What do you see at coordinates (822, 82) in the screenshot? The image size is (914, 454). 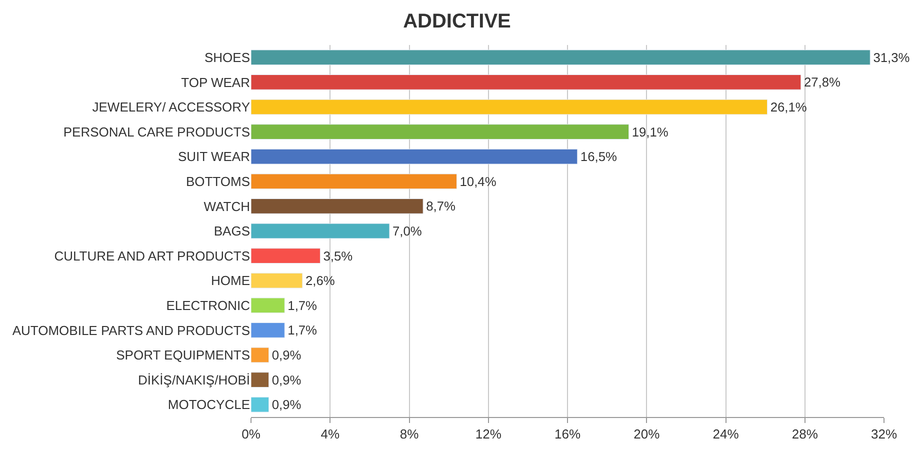 I see `data-label: 27,8%` at bounding box center [822, 82].